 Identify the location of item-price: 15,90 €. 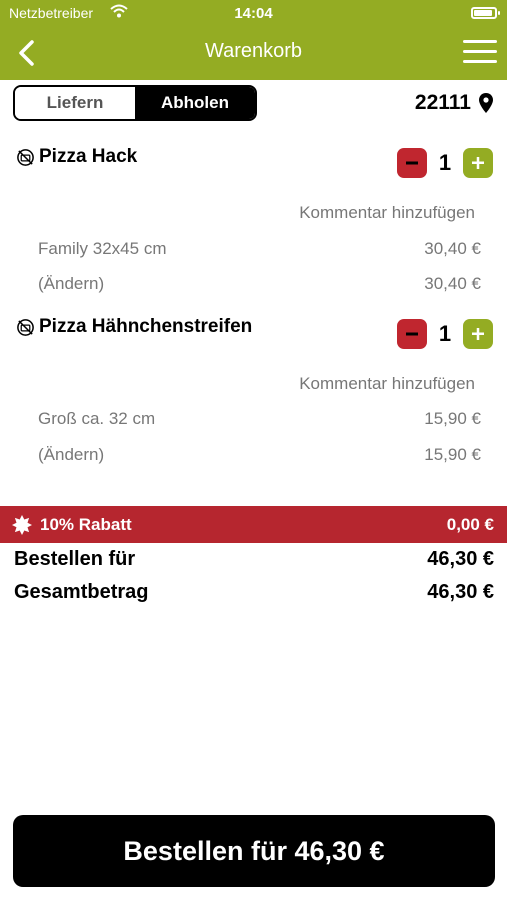
(452, 454).